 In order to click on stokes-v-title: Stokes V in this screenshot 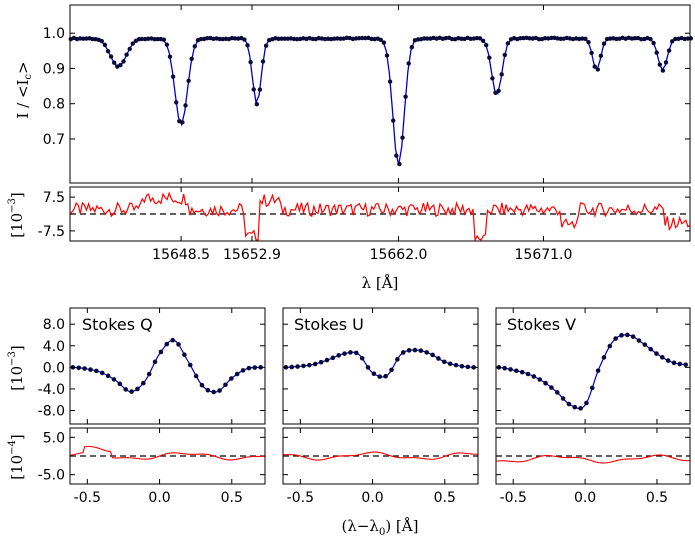, I will do `click(541, 324)`.